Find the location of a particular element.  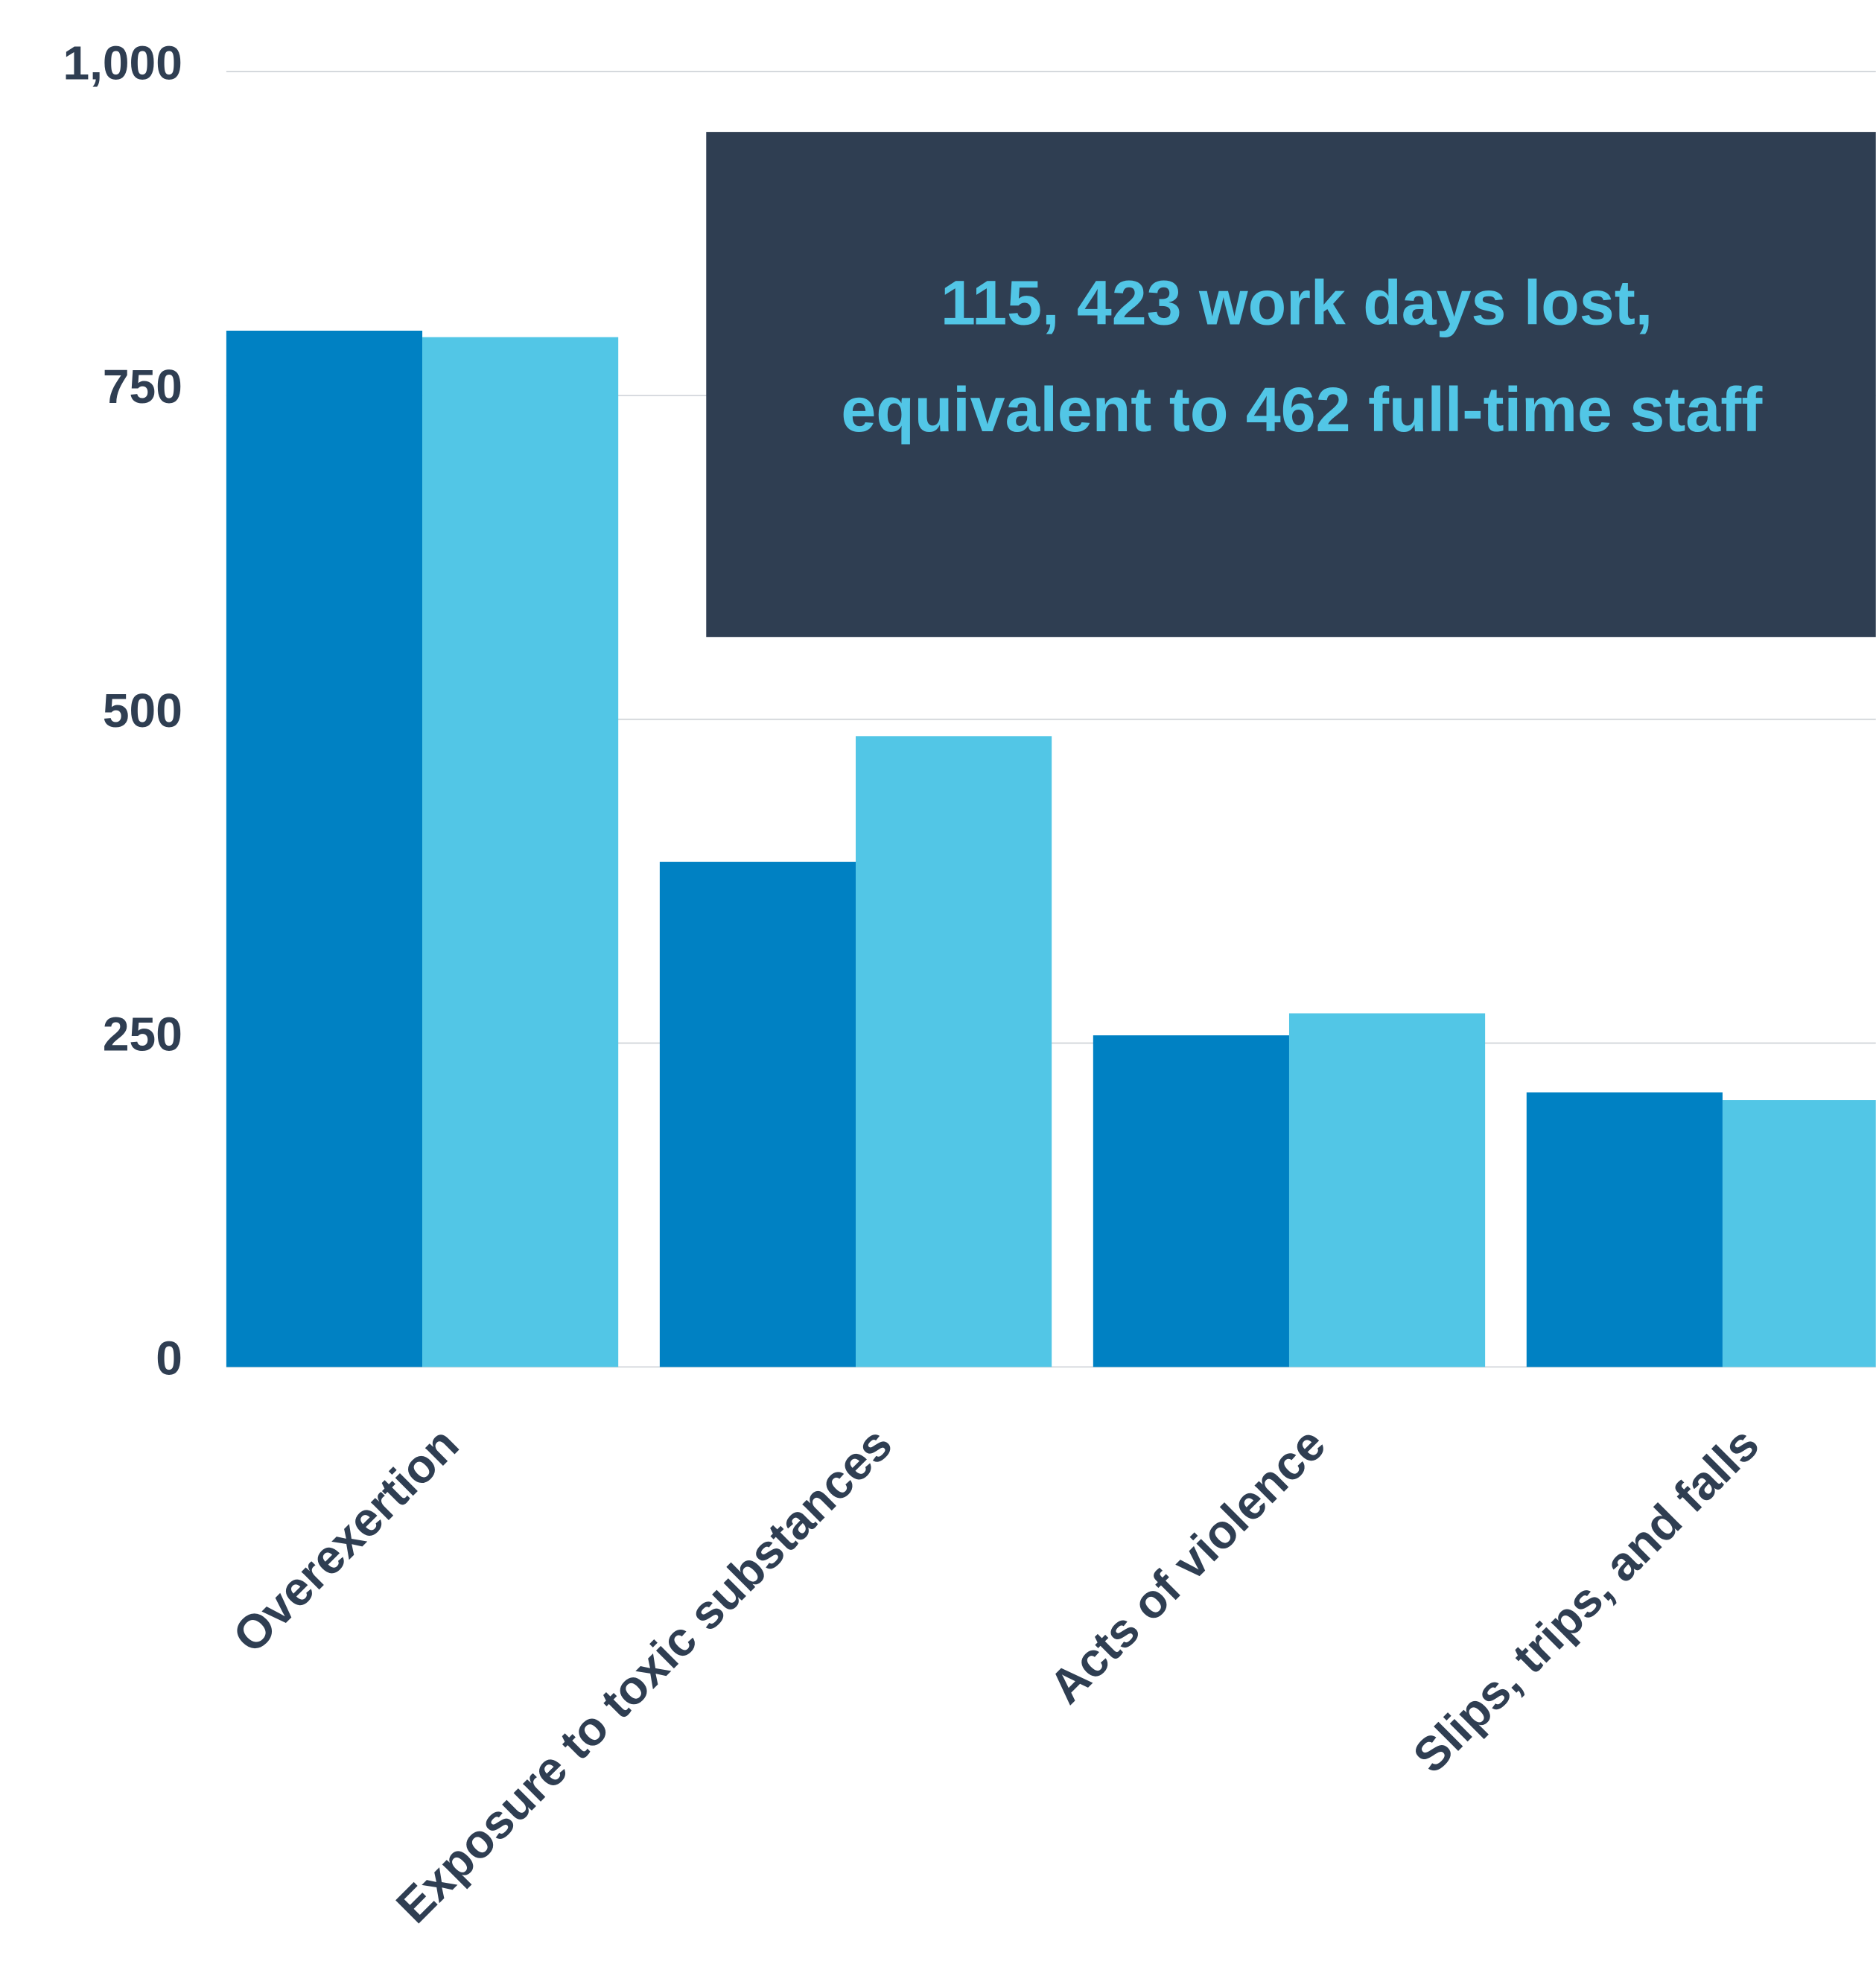

y-tick-label: 750 is located at coordinates (142, 386).